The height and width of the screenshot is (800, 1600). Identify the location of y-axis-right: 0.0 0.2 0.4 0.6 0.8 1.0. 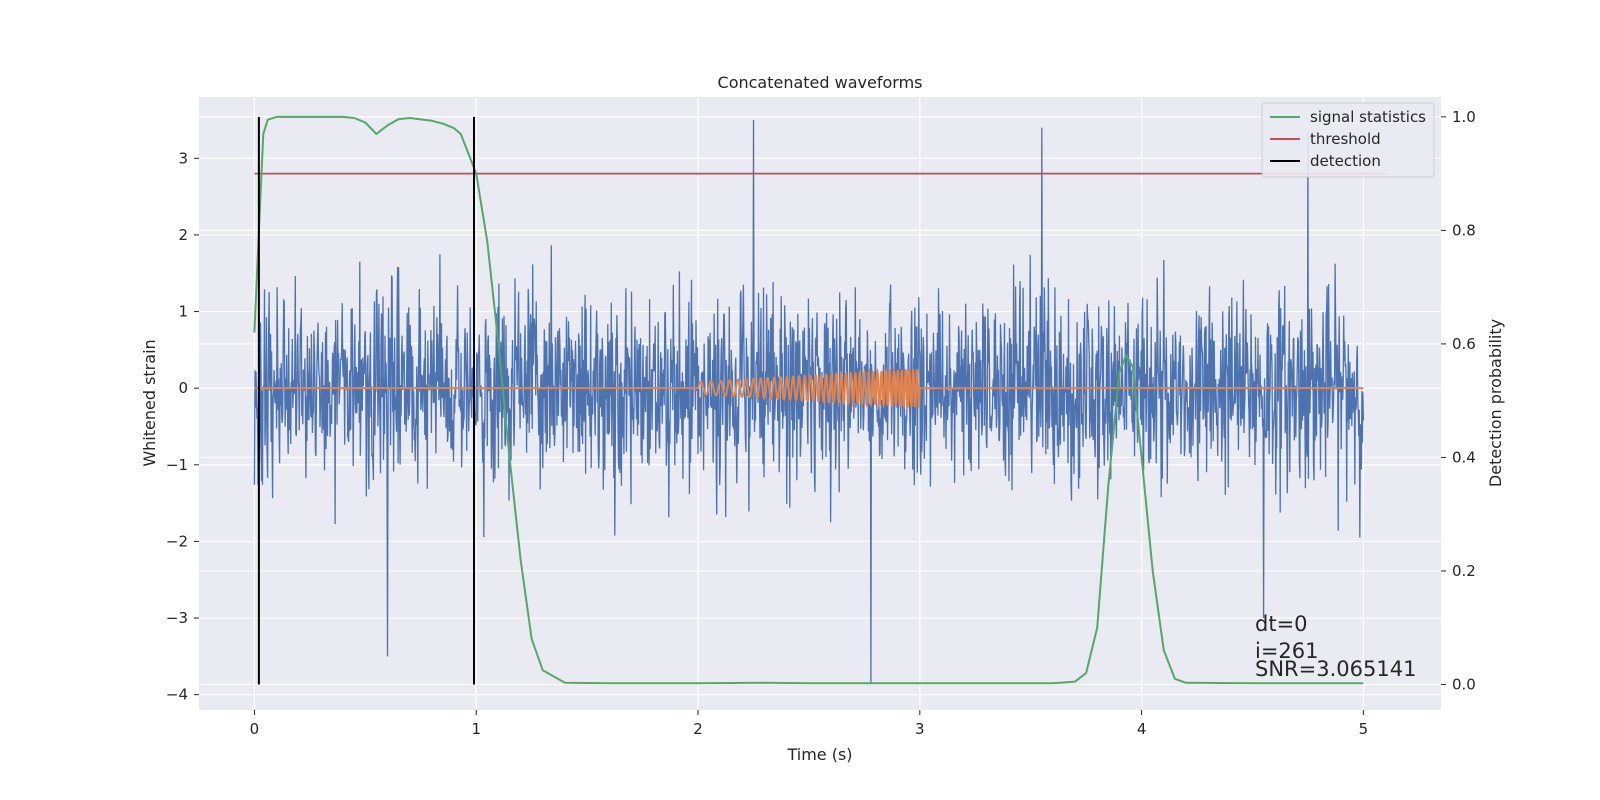
(1458, 400).